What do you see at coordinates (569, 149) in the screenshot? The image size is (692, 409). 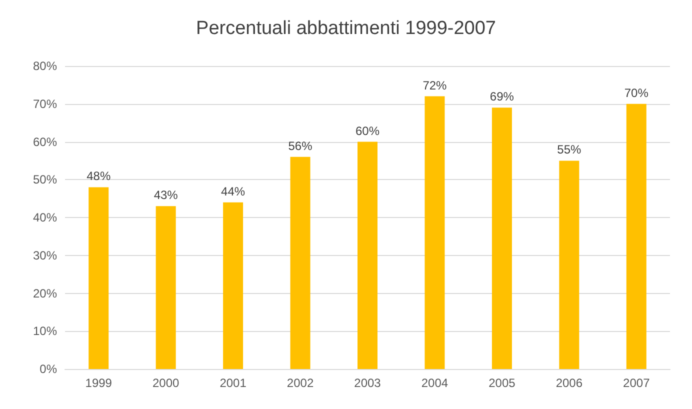 I see `data-label: 55%` at bounding box center [569, 149].